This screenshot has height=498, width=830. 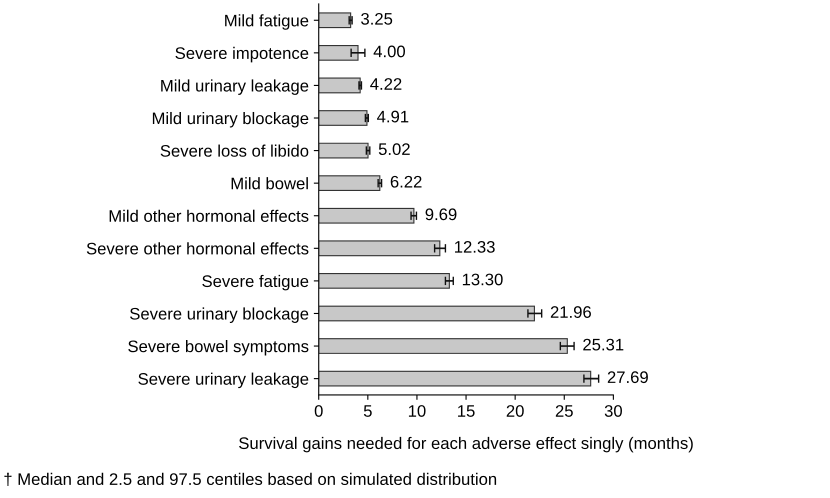 I want to click on y-tick-label: Mild bowel, so click(x=270, y=183).